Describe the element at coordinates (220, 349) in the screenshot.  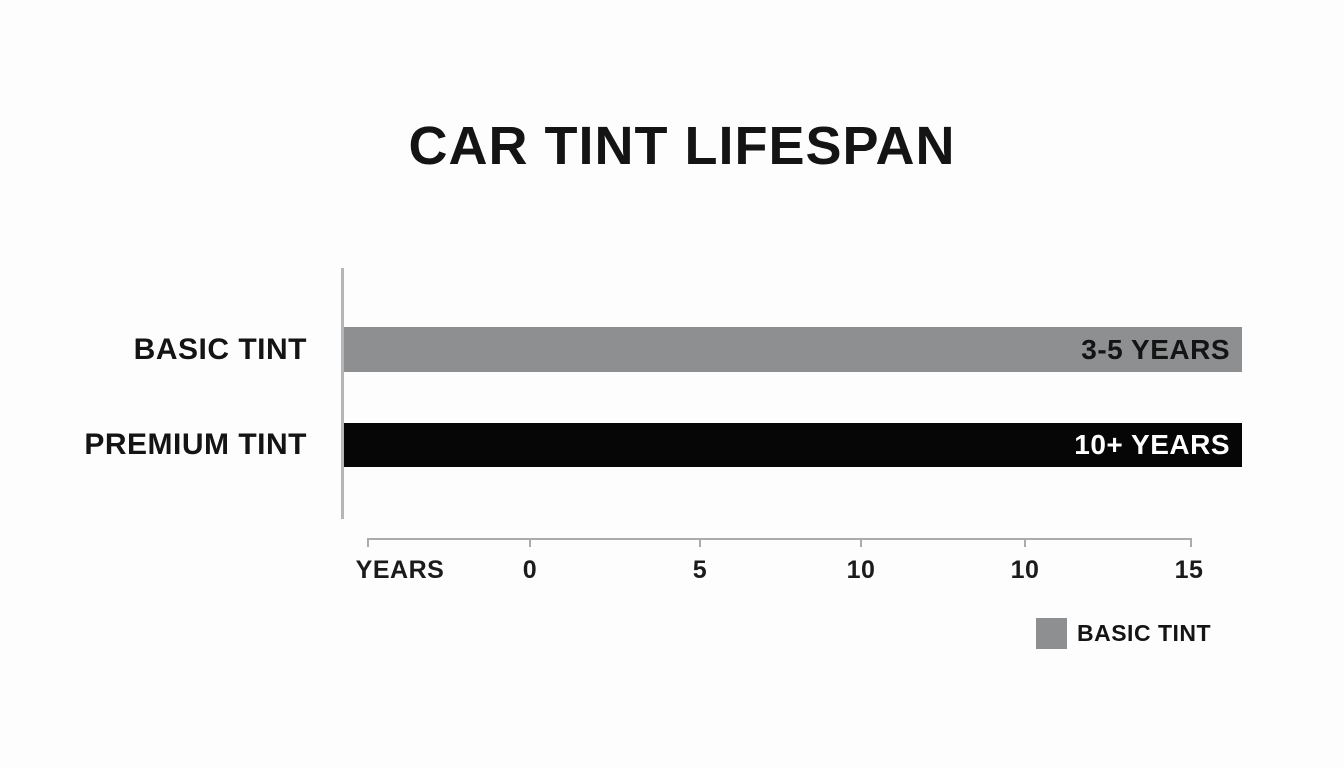
I see `category-label-basic-tint: BASIC TINT` at that location.